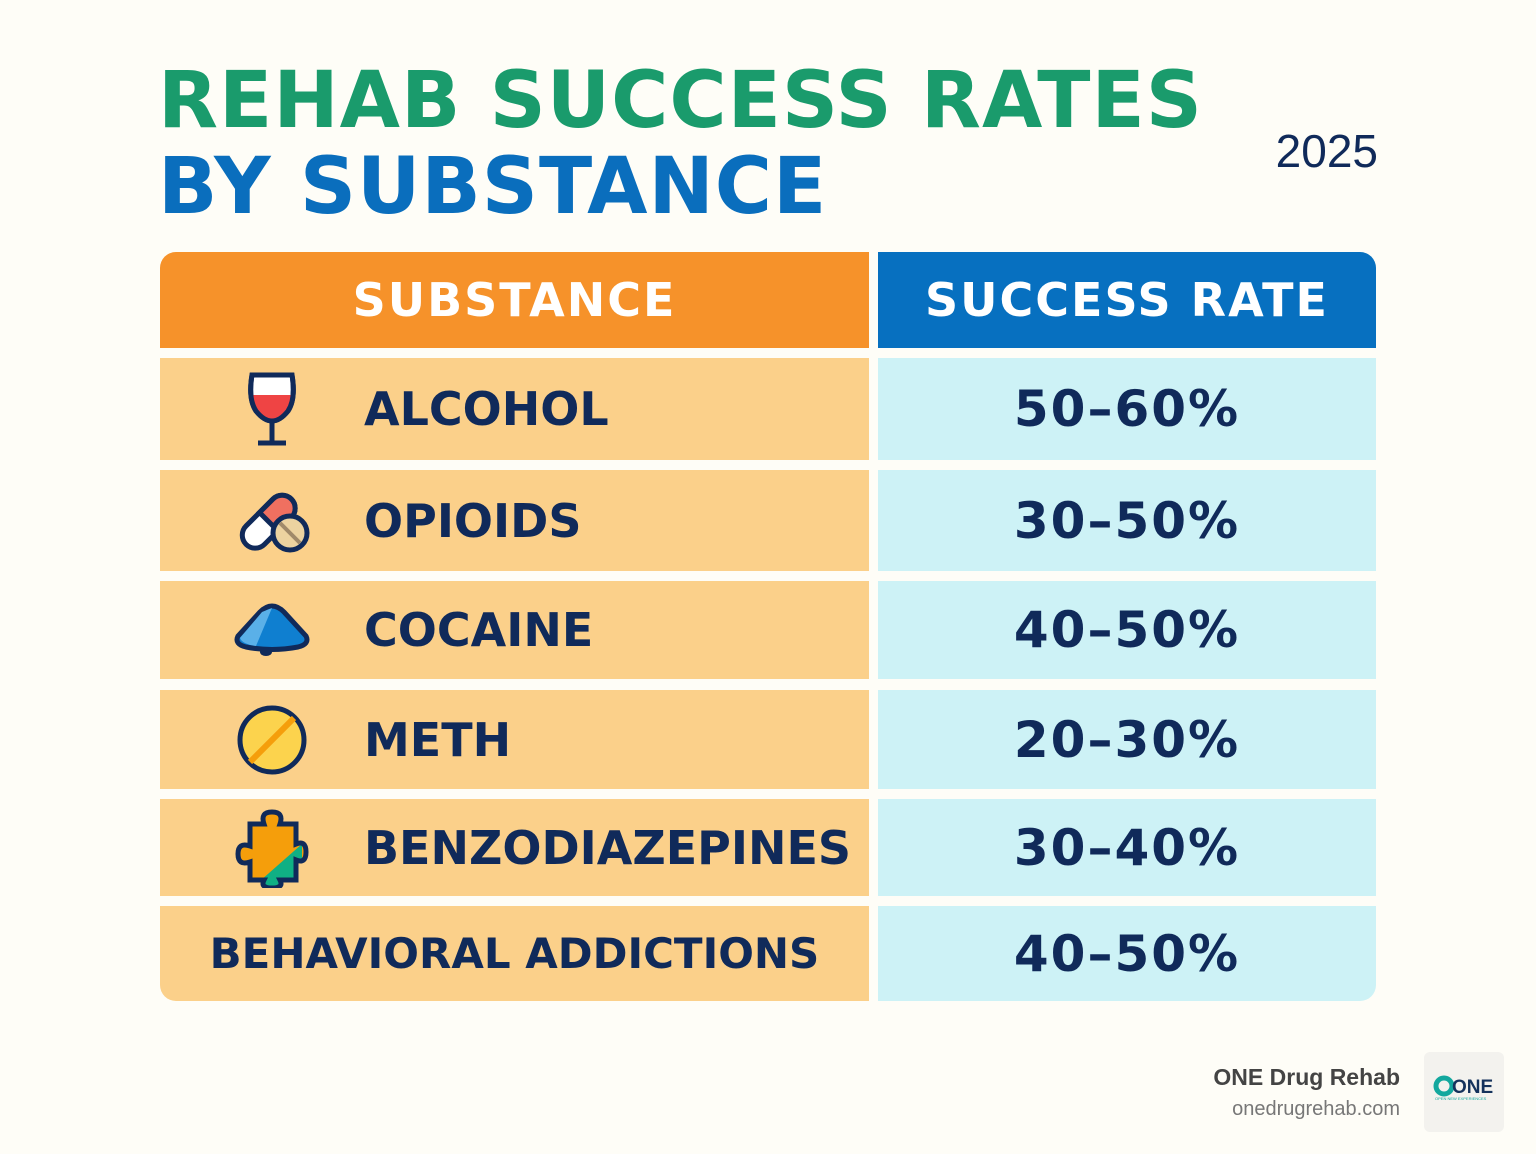 The width and height of the screenshot is (1536, 1154). I want to click on substance-name: ALCOHOL, so click(486, 409).